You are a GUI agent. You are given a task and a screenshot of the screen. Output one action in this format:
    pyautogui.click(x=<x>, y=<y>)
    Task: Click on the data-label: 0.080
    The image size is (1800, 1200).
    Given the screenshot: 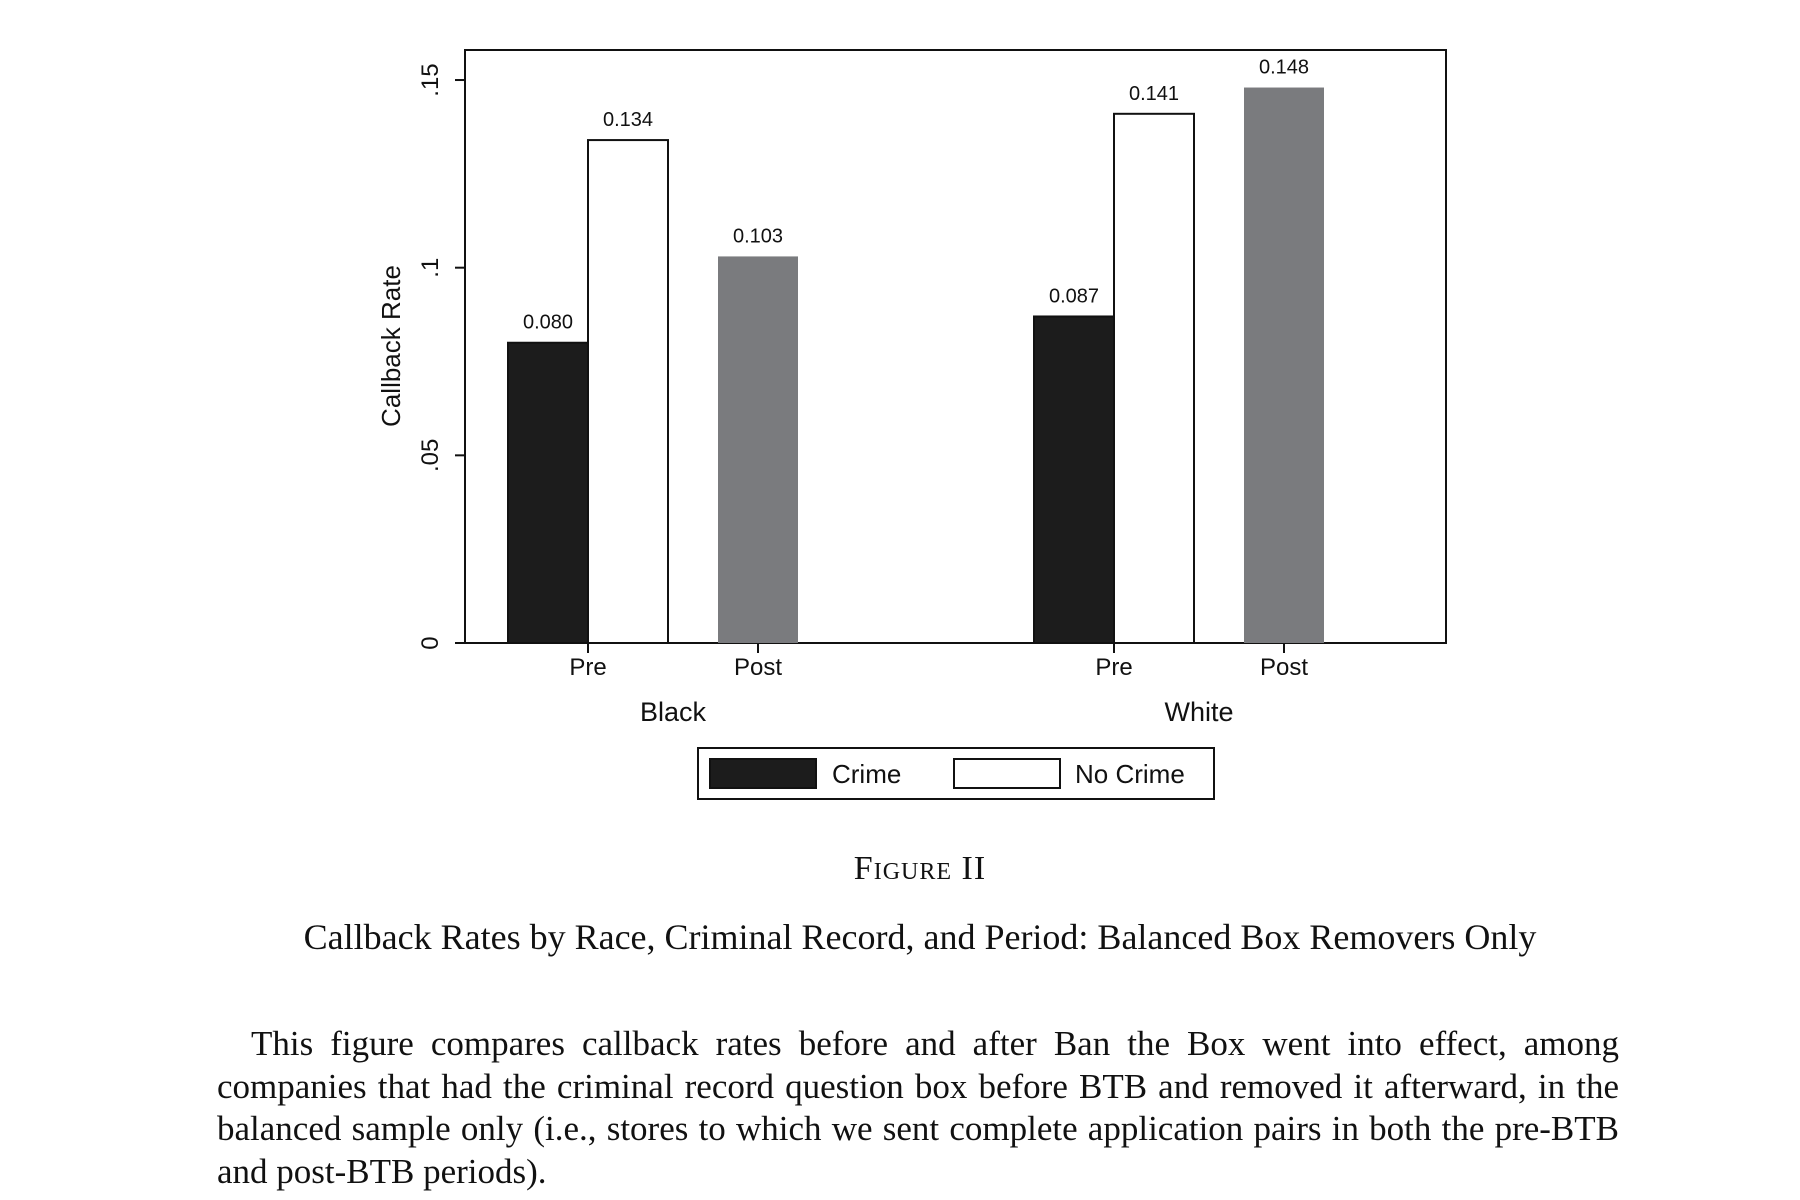 What is the action you would take?
    pyautogui.click(x=548, y=323)
    